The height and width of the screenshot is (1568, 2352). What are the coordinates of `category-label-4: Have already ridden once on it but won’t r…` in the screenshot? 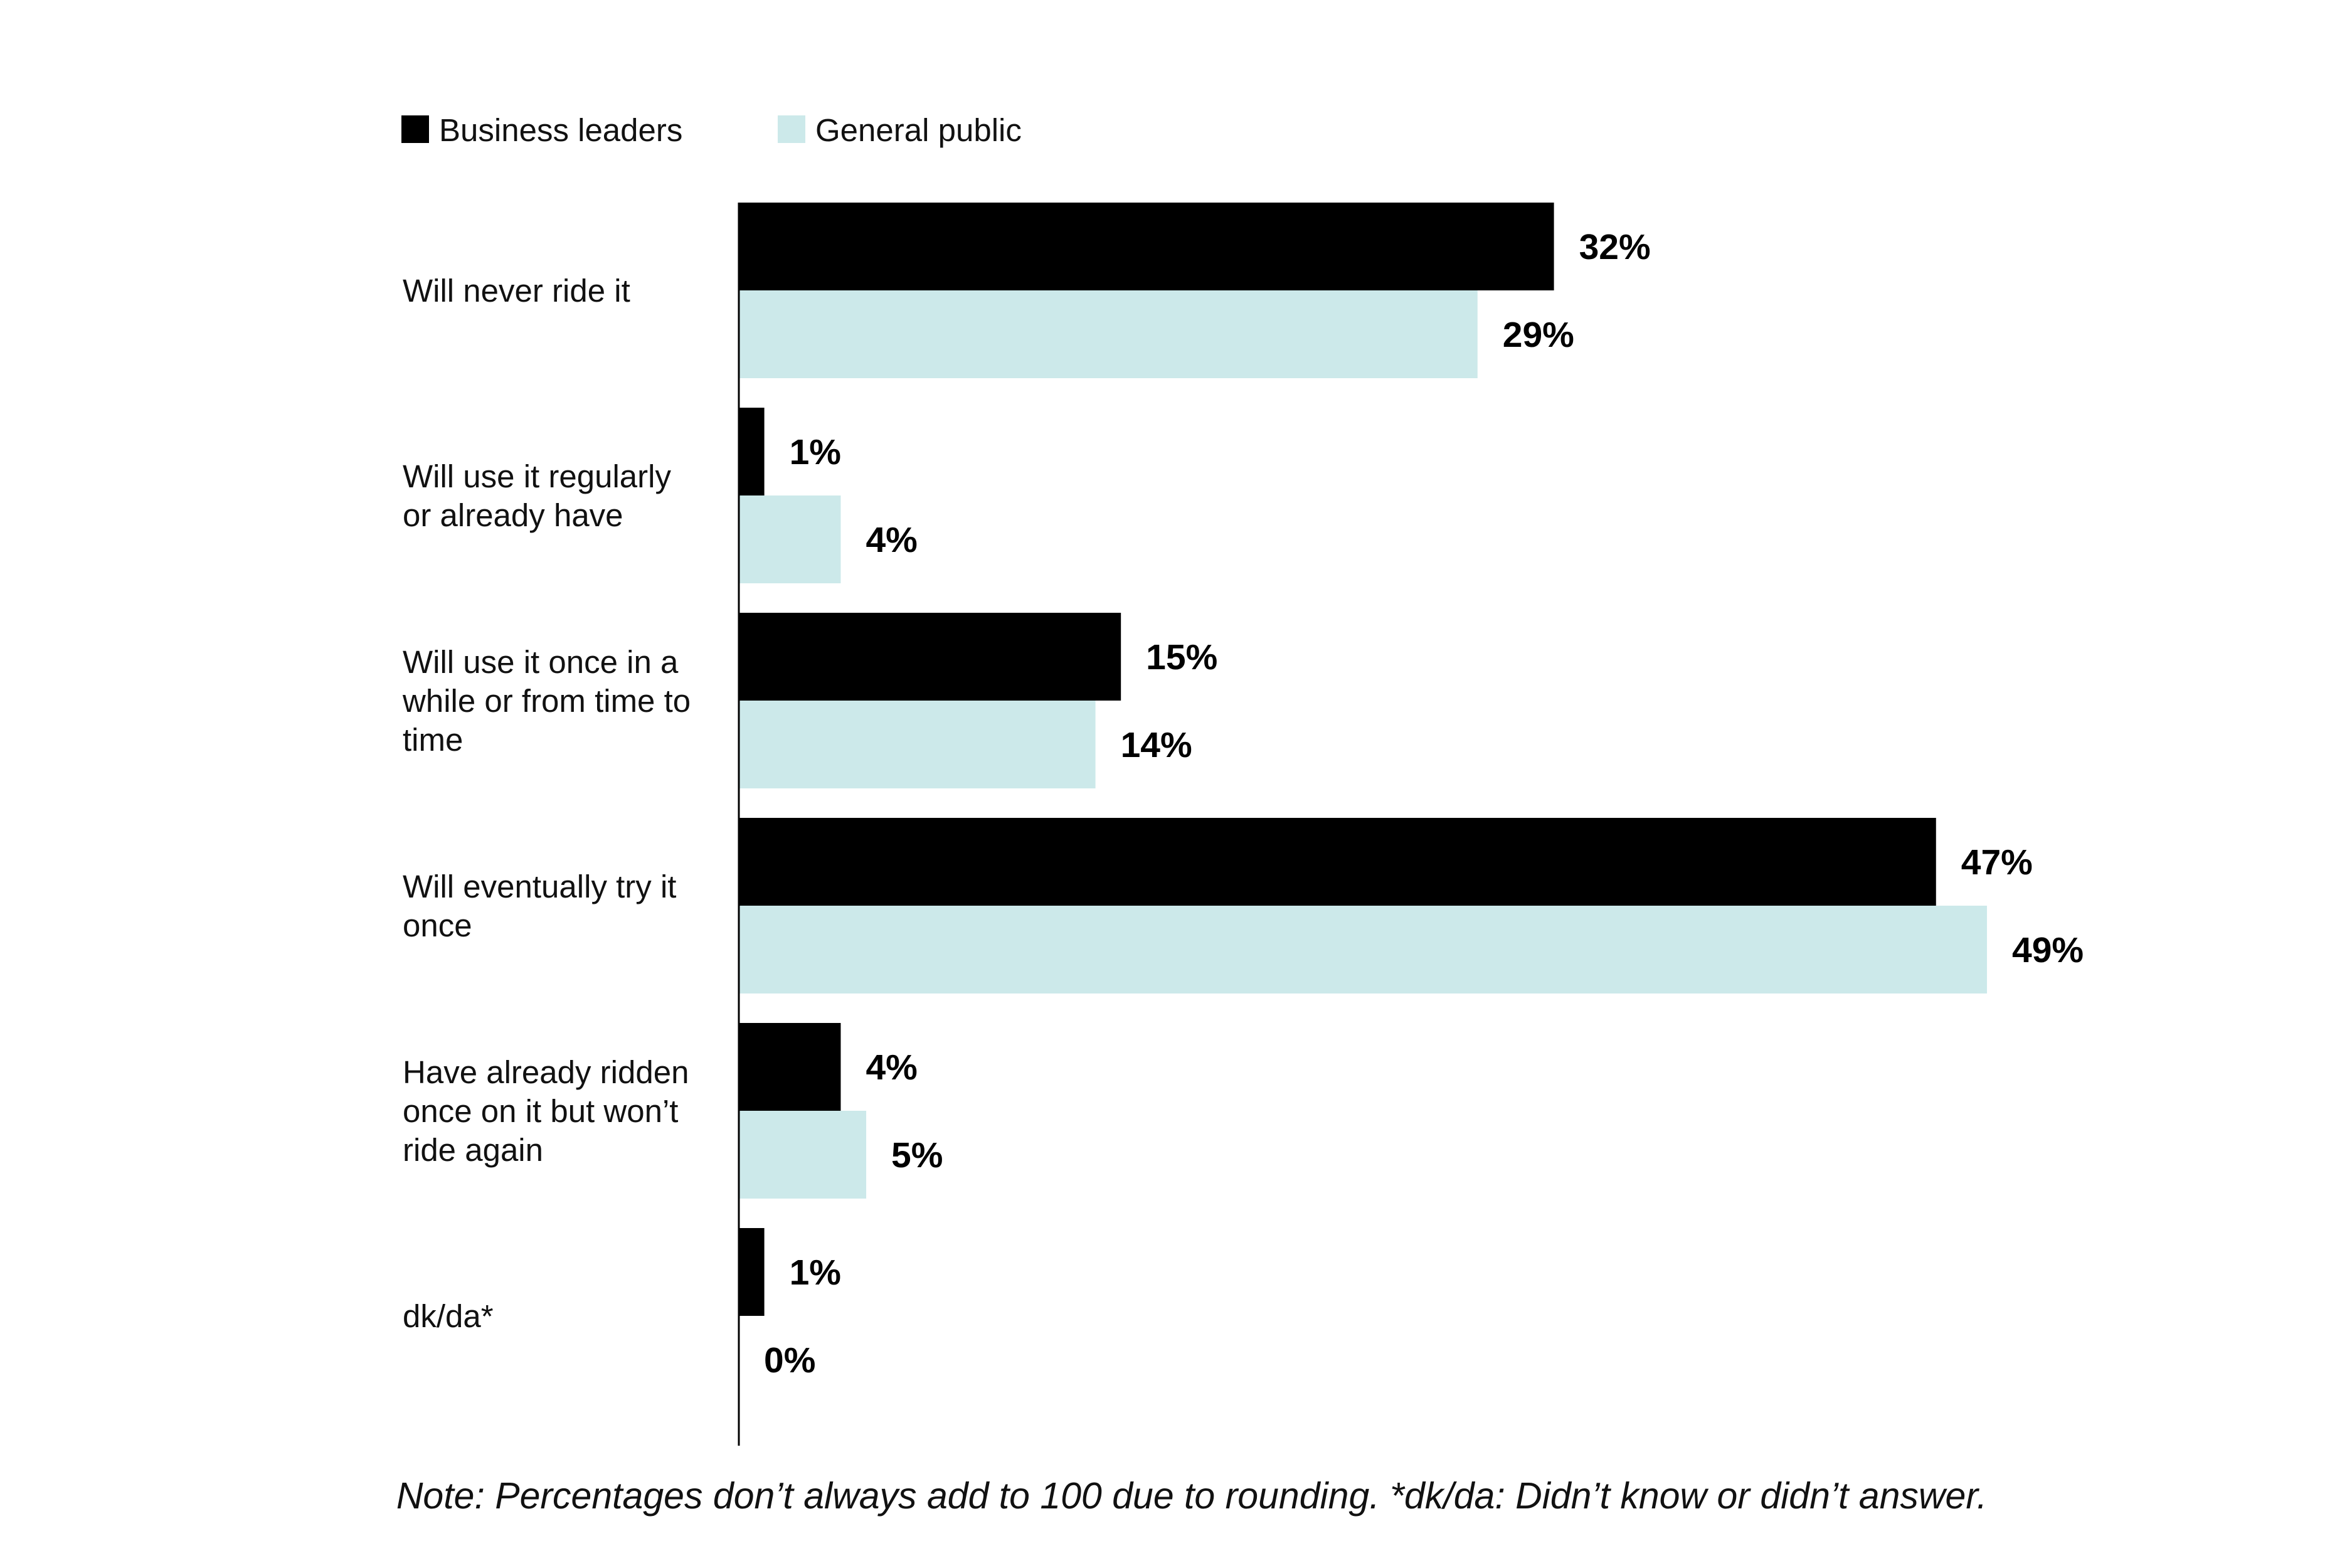 It's located at (546, 1111).